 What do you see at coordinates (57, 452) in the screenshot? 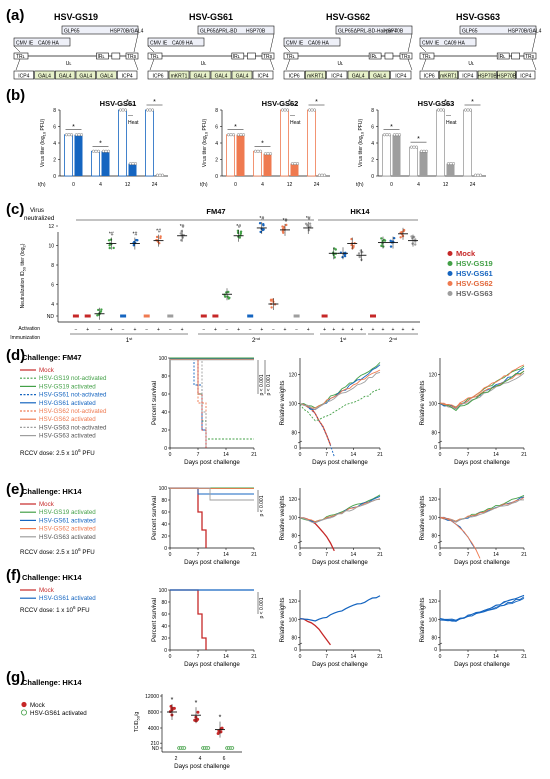
I see `dose-label: RCCV dose: 2.5 x 106 PFU` at bounding box center [57, 452].